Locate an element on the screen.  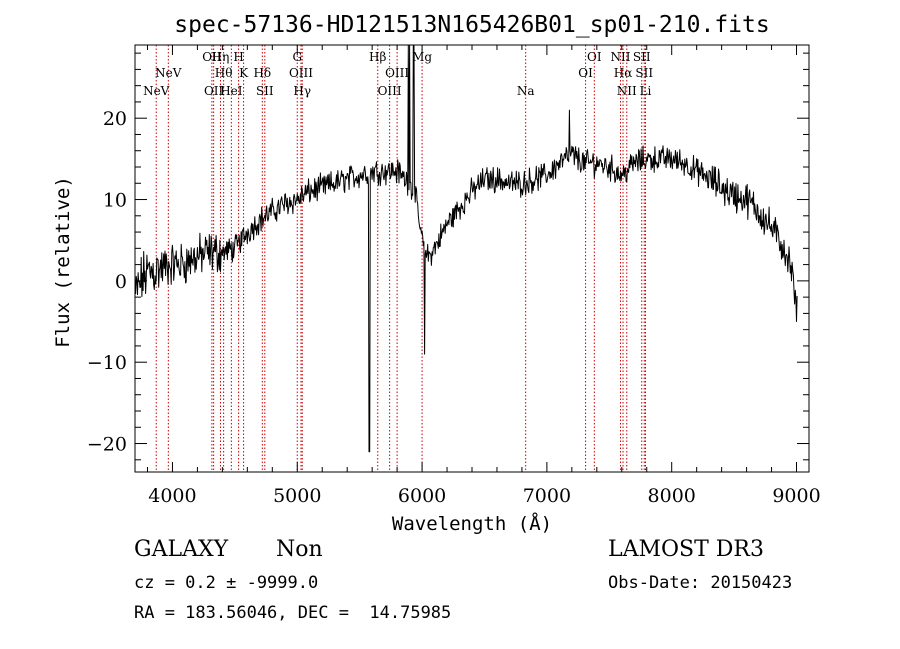
y-tick-label-0: −20 is located at coordinates (107, 445).